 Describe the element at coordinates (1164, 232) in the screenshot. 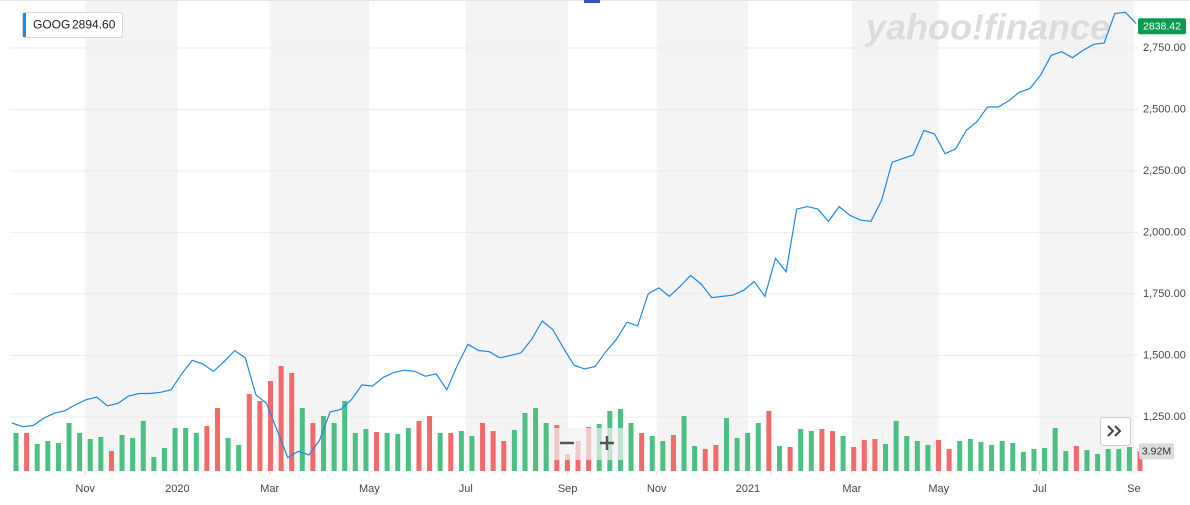

I see `y-tick-label: 2,000.00` at that location.